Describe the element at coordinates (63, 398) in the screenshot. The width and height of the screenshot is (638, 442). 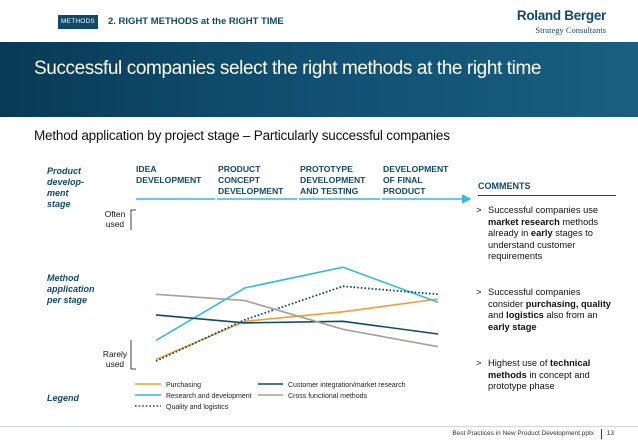
I see `legend-label: Legend` at that location.